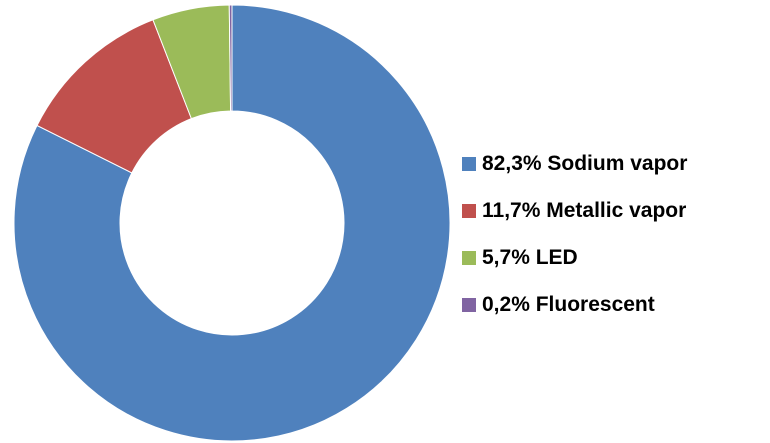 The height and width of the screenshot is (443, 770). I want to click on legend-label: 82,3% Sodium vapor, so click(584, 163).